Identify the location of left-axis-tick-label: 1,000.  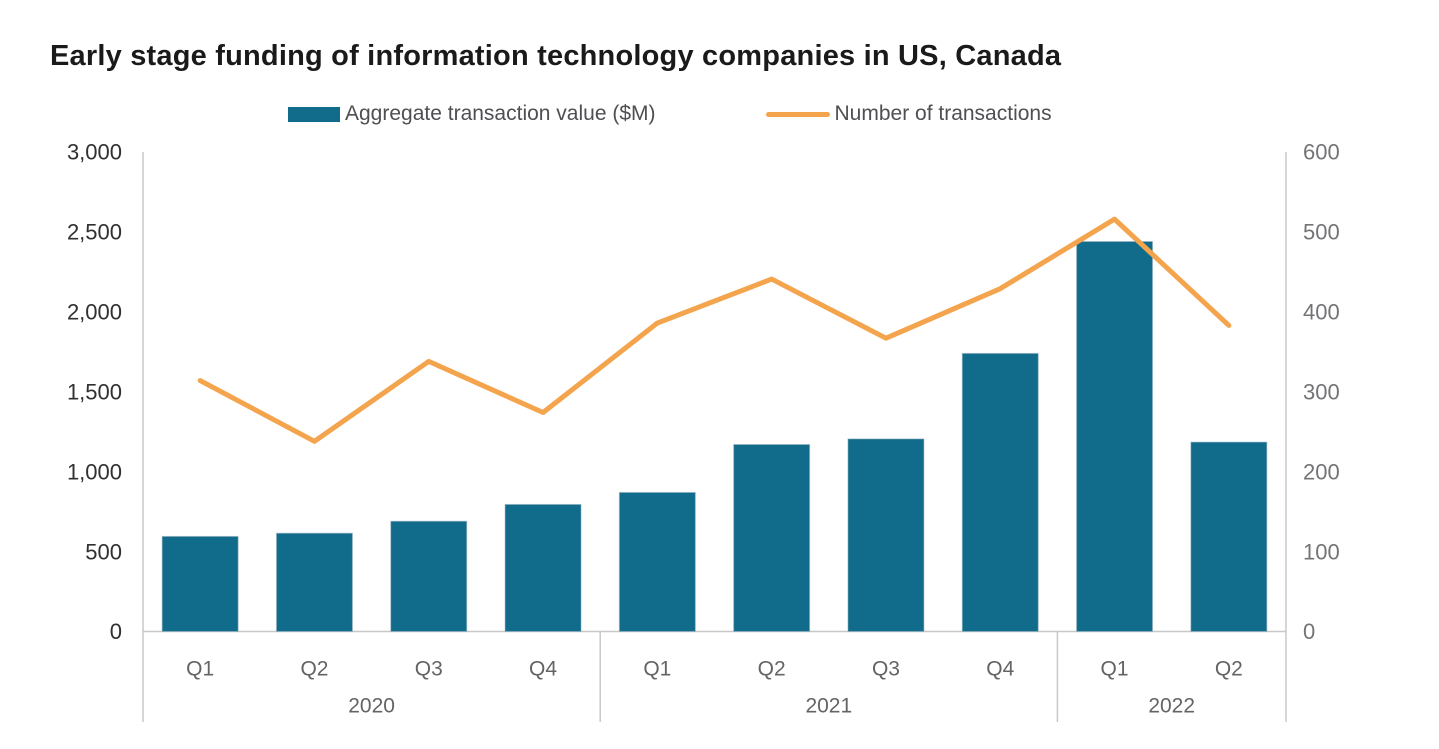
(94, 471).